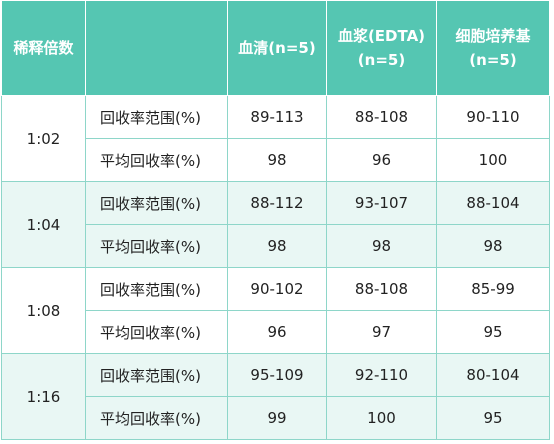  What do you see at coordinates (381, 375) in the screenshot?
I see `value-cell: 92-110` at bounding box center [381, 375].